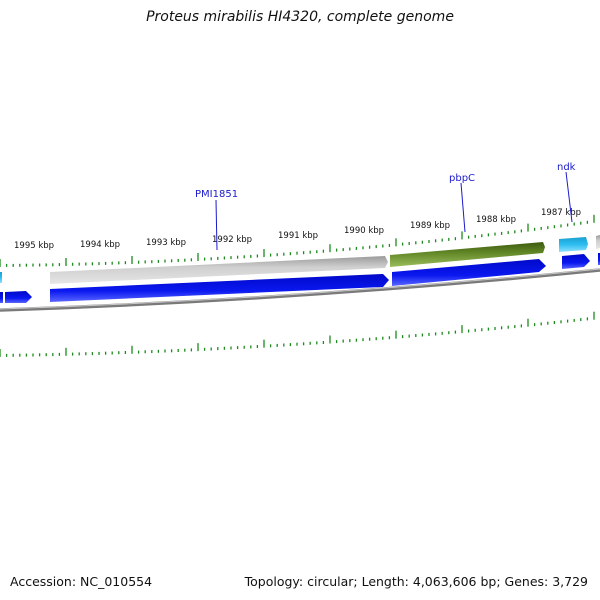  Describe the element at coordinates (573, 244) in the screenshot. I see `feature-ndk` at that location.